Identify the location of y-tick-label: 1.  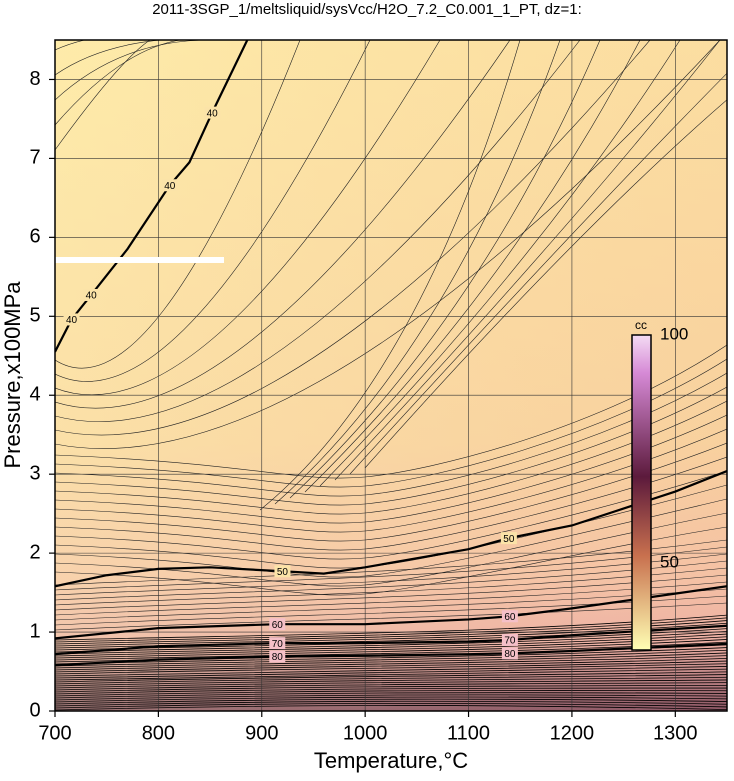
(34, 631).